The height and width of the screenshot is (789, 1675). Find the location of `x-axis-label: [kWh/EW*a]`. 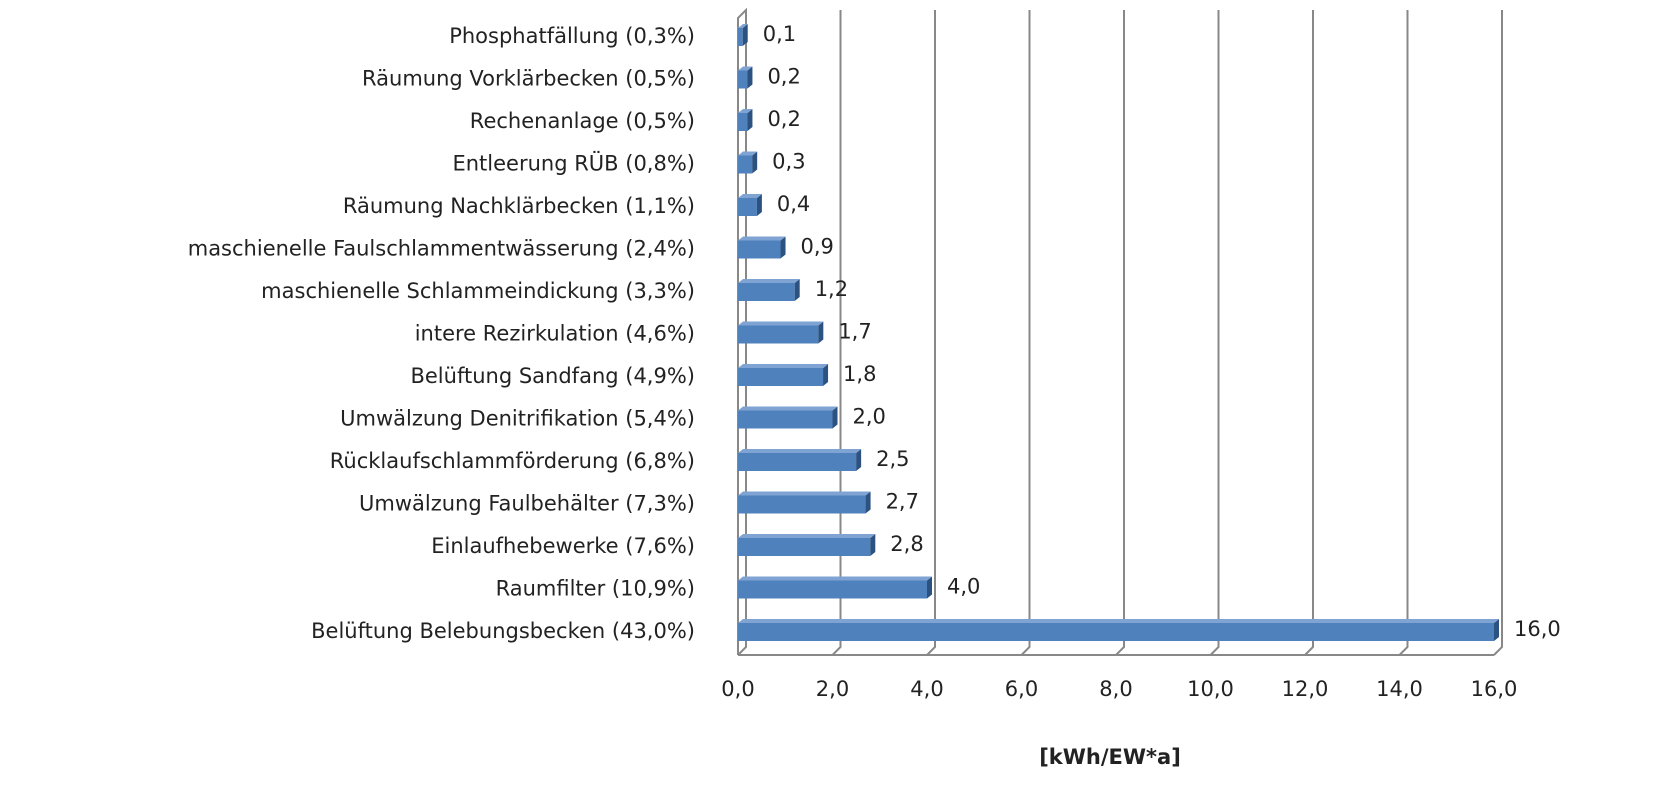

x-axis-label: [kWh/EW*a] is located at coordinates (1110, 757).